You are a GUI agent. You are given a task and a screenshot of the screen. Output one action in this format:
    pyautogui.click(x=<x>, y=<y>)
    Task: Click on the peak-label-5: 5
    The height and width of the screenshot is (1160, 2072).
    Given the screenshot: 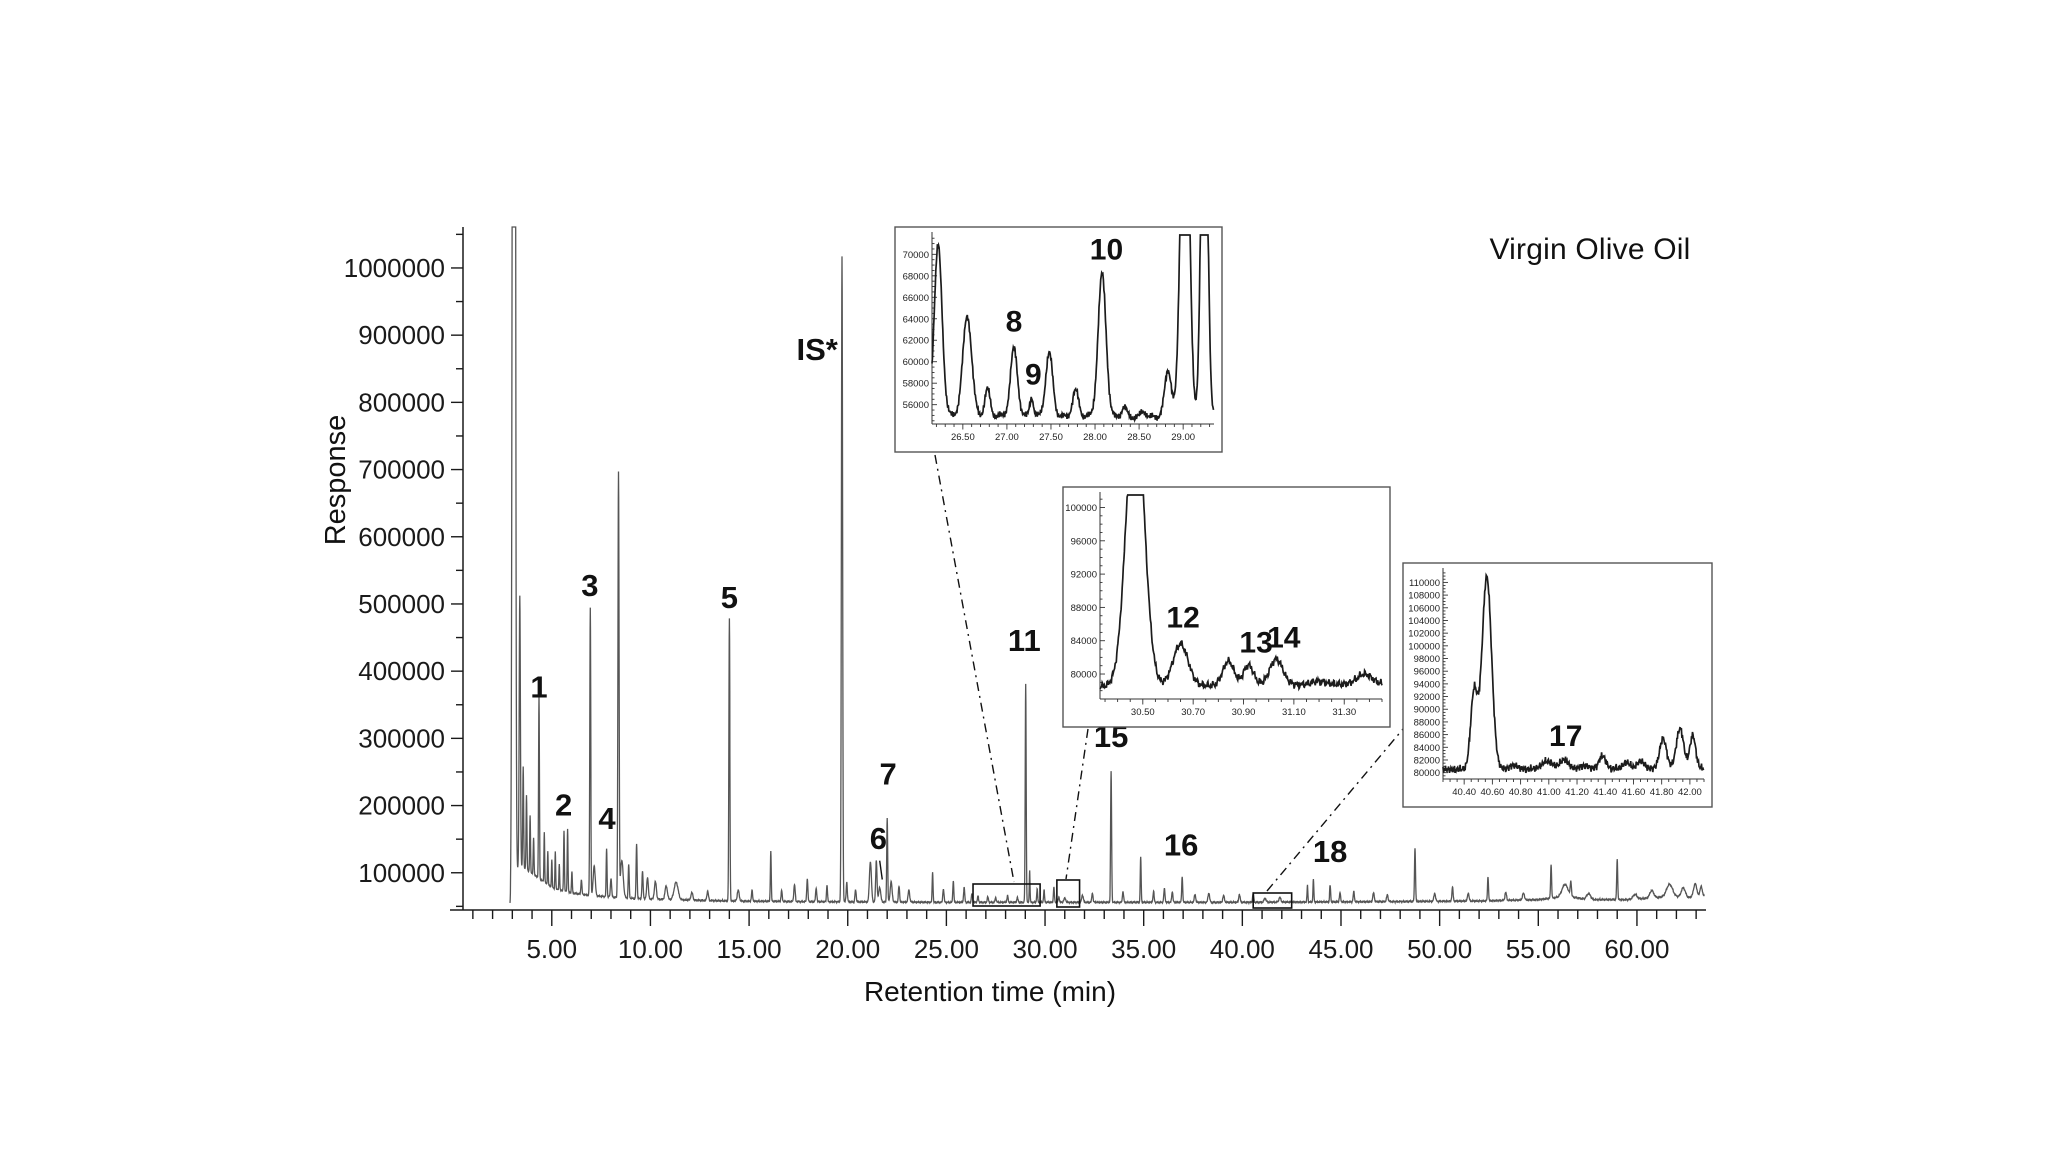 What is the action you would take?
    pyautogui.click(x=729, y=597)
    